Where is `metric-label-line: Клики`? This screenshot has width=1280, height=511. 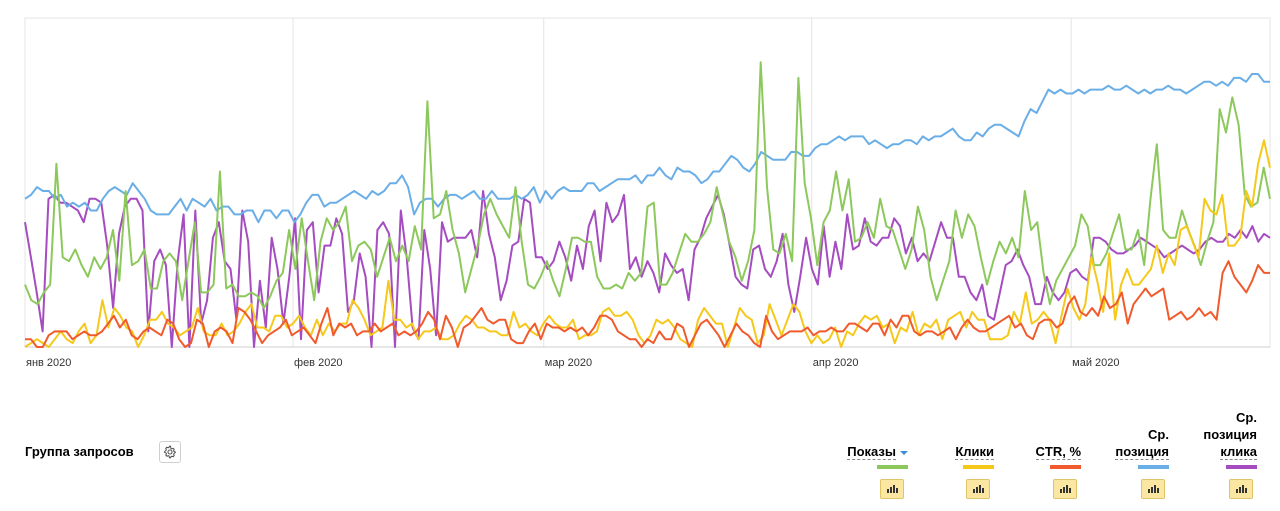 metric-label-line: Клики is located at coordinates (974, 452).